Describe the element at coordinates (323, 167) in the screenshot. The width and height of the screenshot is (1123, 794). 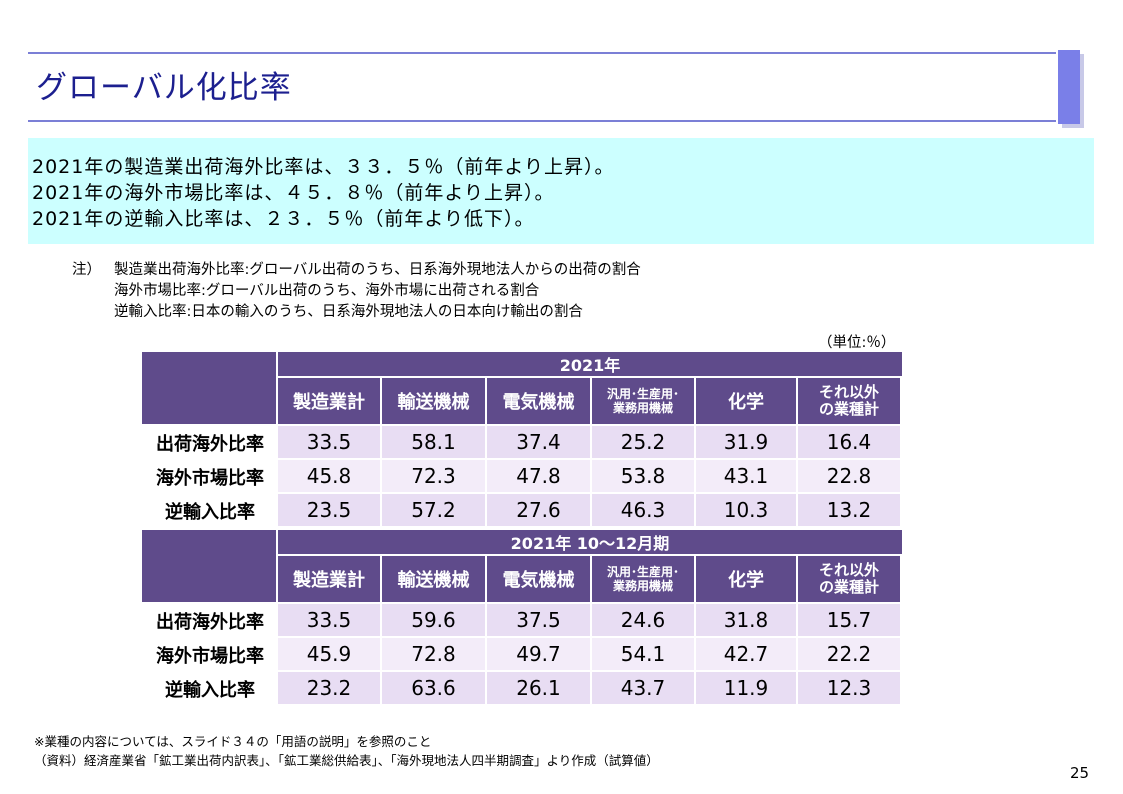
I see `summary-line: 2021年の製造業出荷海外比率は、３３．５％（前年より上昇）。` at that location.